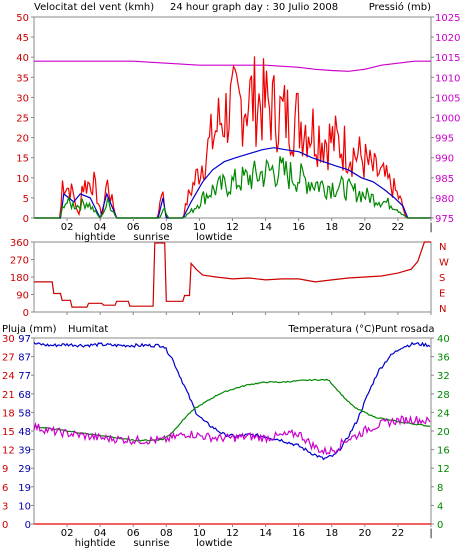  Describe the element at coordinates (444, 179) in the screenshot. I see `pressure-tick-label: 985` at that location.